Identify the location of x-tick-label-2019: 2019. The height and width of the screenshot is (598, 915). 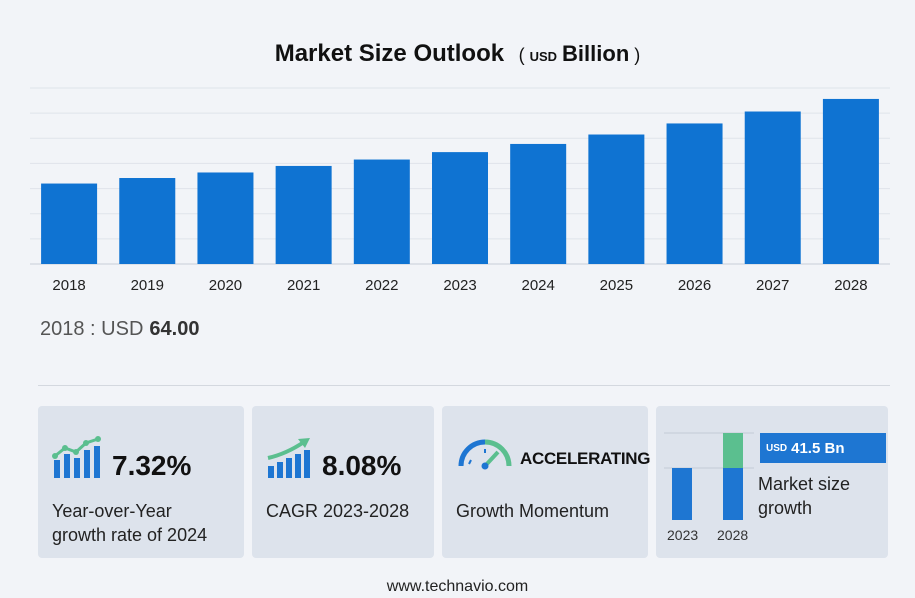
(147, 285).